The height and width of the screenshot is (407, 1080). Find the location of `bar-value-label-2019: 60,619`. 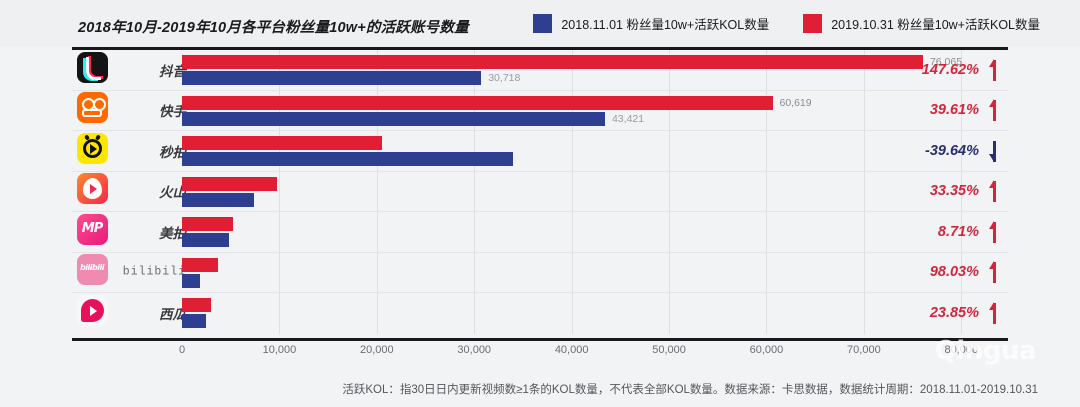

bar-value-label-2019: 60,619 is located at coordinates (795, 102).